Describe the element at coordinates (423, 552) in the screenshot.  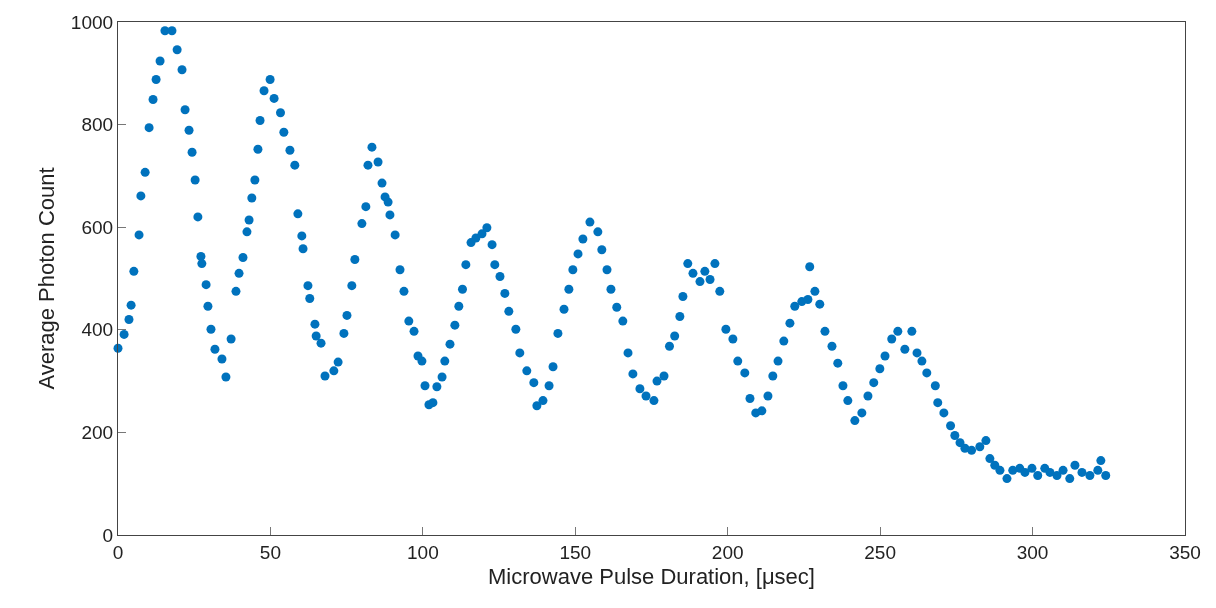
I see `x-tick-label: 100` at that location.